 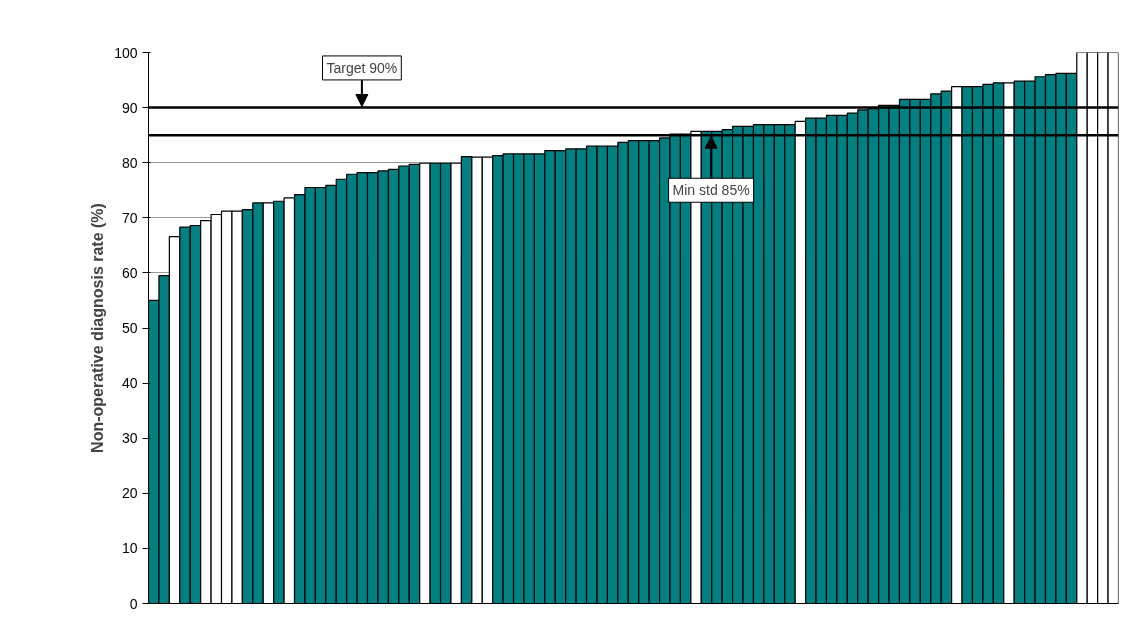 I want to click on y-tick-label: 50, so click(x=129, y=328).